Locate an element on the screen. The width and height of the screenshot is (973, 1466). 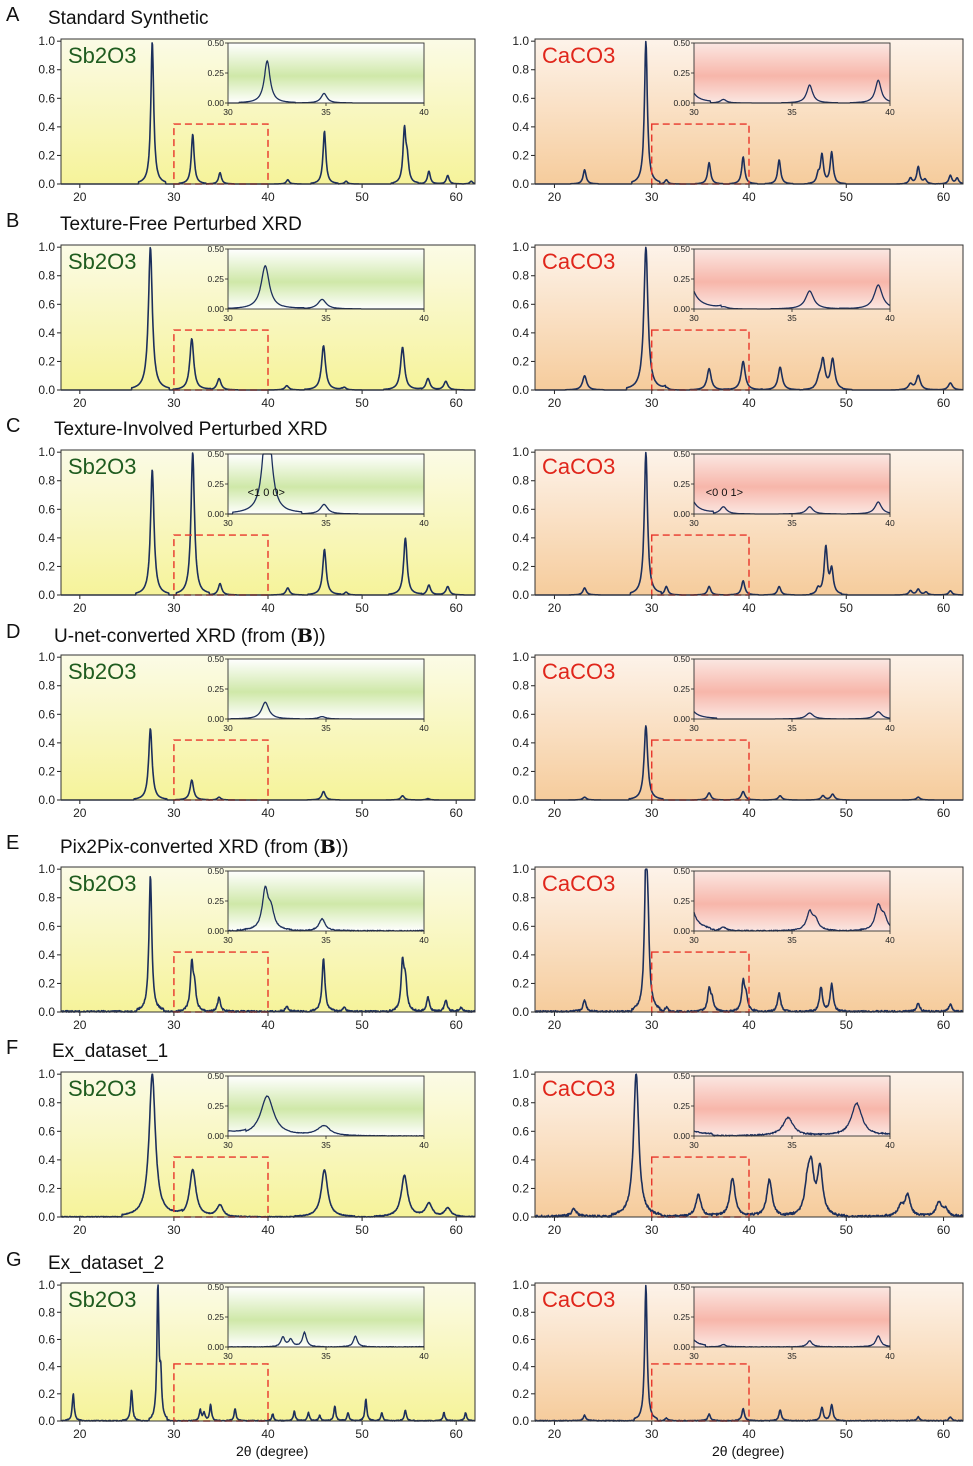
inset-y-tick-label: 0.50 is located at coordinates (215, 871).